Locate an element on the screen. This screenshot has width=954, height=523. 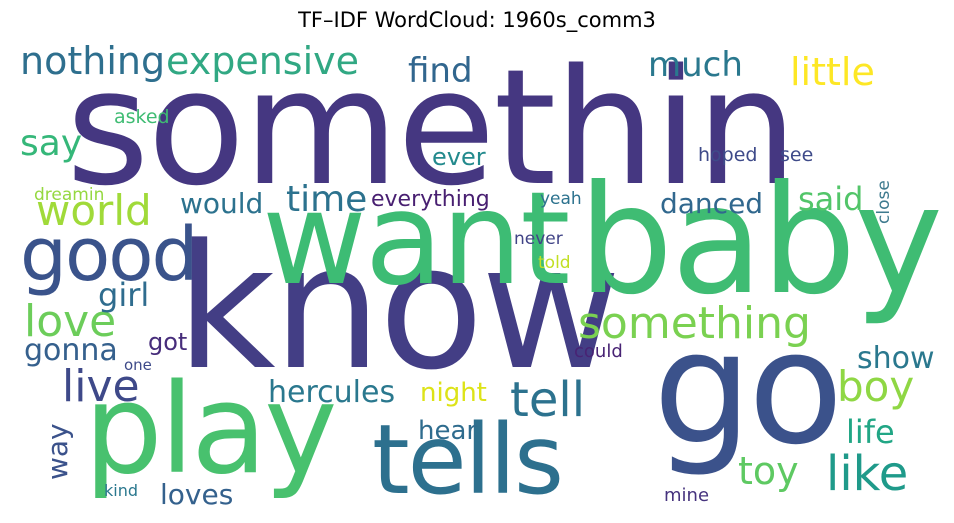
word: boy is located at coordinates (876, 386).